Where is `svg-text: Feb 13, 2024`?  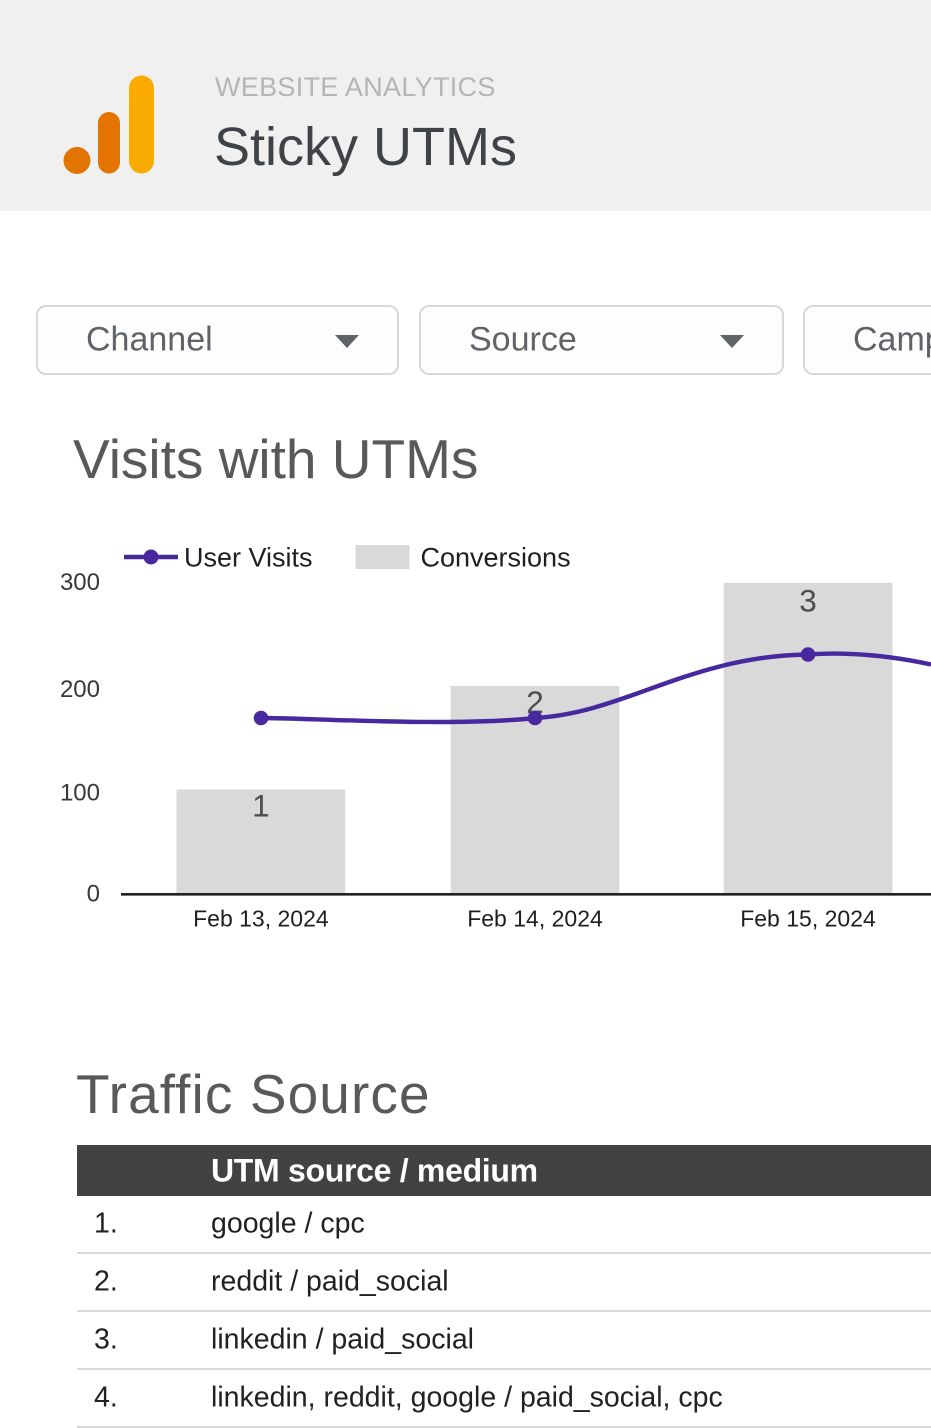 svg-text: Feb 13, 2024 is located at coordinates (261, 919).